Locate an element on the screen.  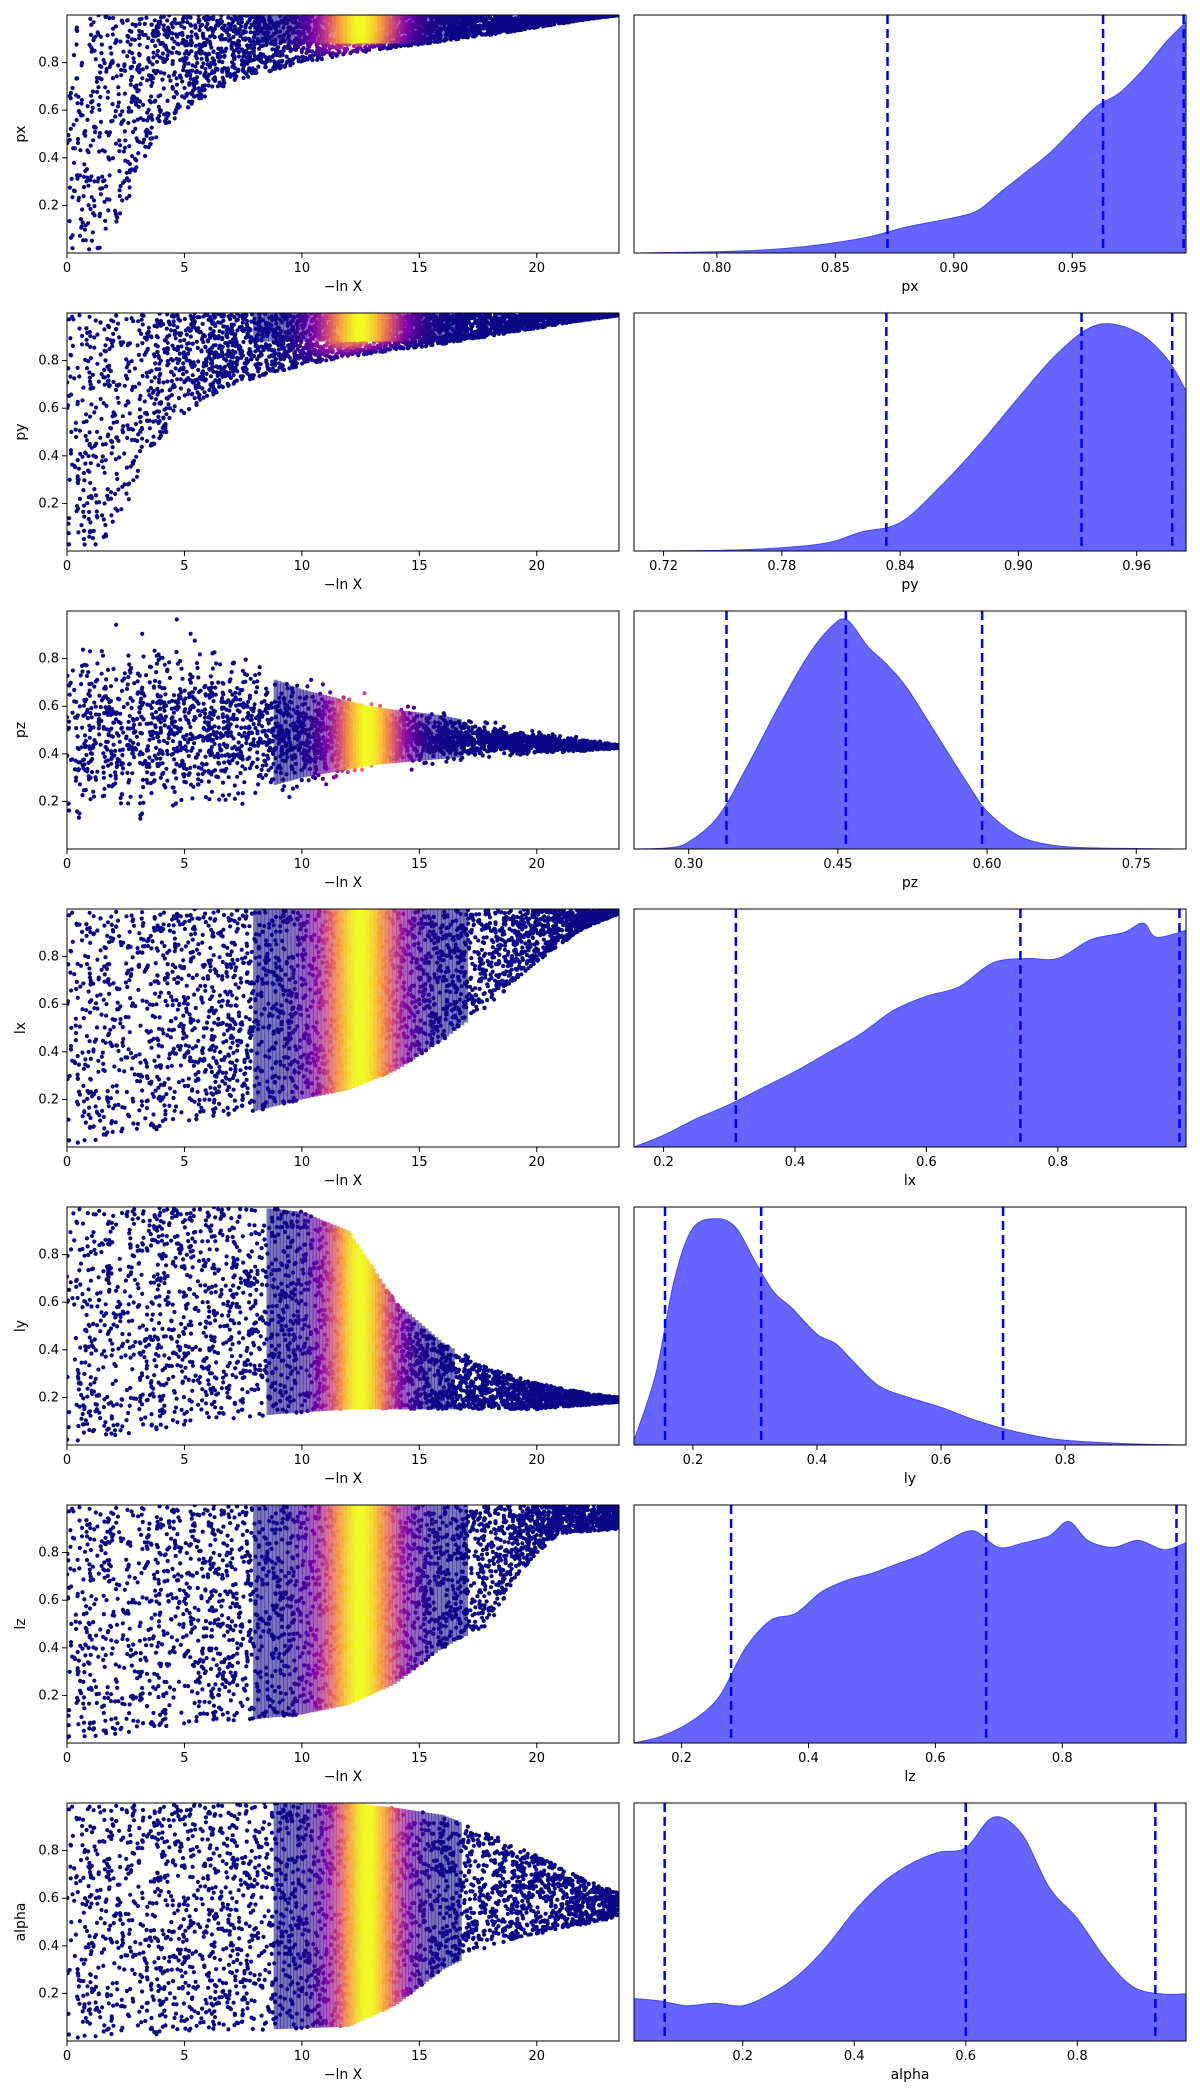
density-area-pz is located at coordinates (910, 733).